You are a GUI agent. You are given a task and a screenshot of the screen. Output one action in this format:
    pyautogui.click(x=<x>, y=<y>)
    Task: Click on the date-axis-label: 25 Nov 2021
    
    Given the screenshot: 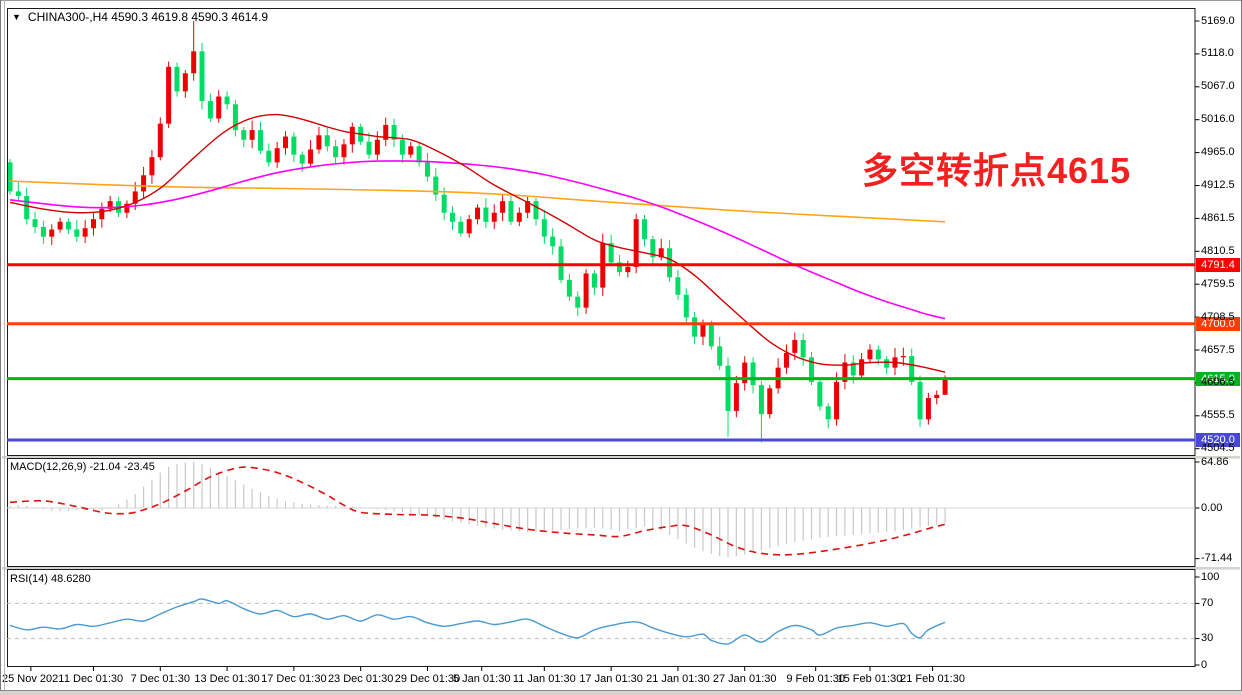 What is the action you would take?
    pyautogui.click(x=33, y=679)
    